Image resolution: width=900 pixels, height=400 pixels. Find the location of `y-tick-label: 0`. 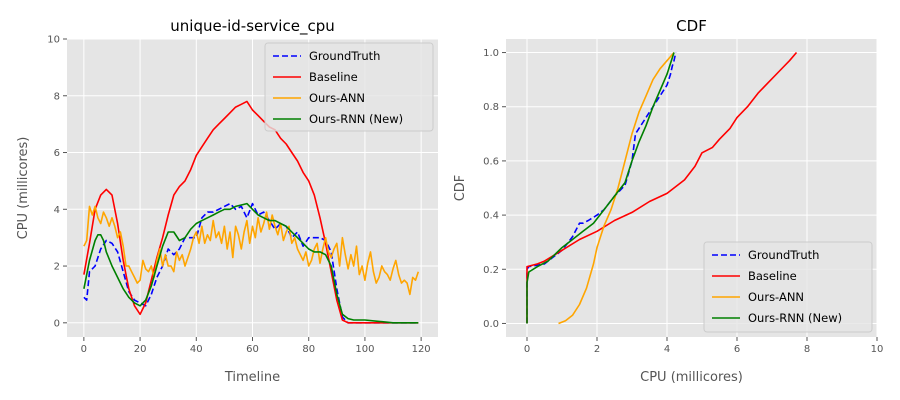

y-tick-label: 0 is located at coordinates (57, 323).